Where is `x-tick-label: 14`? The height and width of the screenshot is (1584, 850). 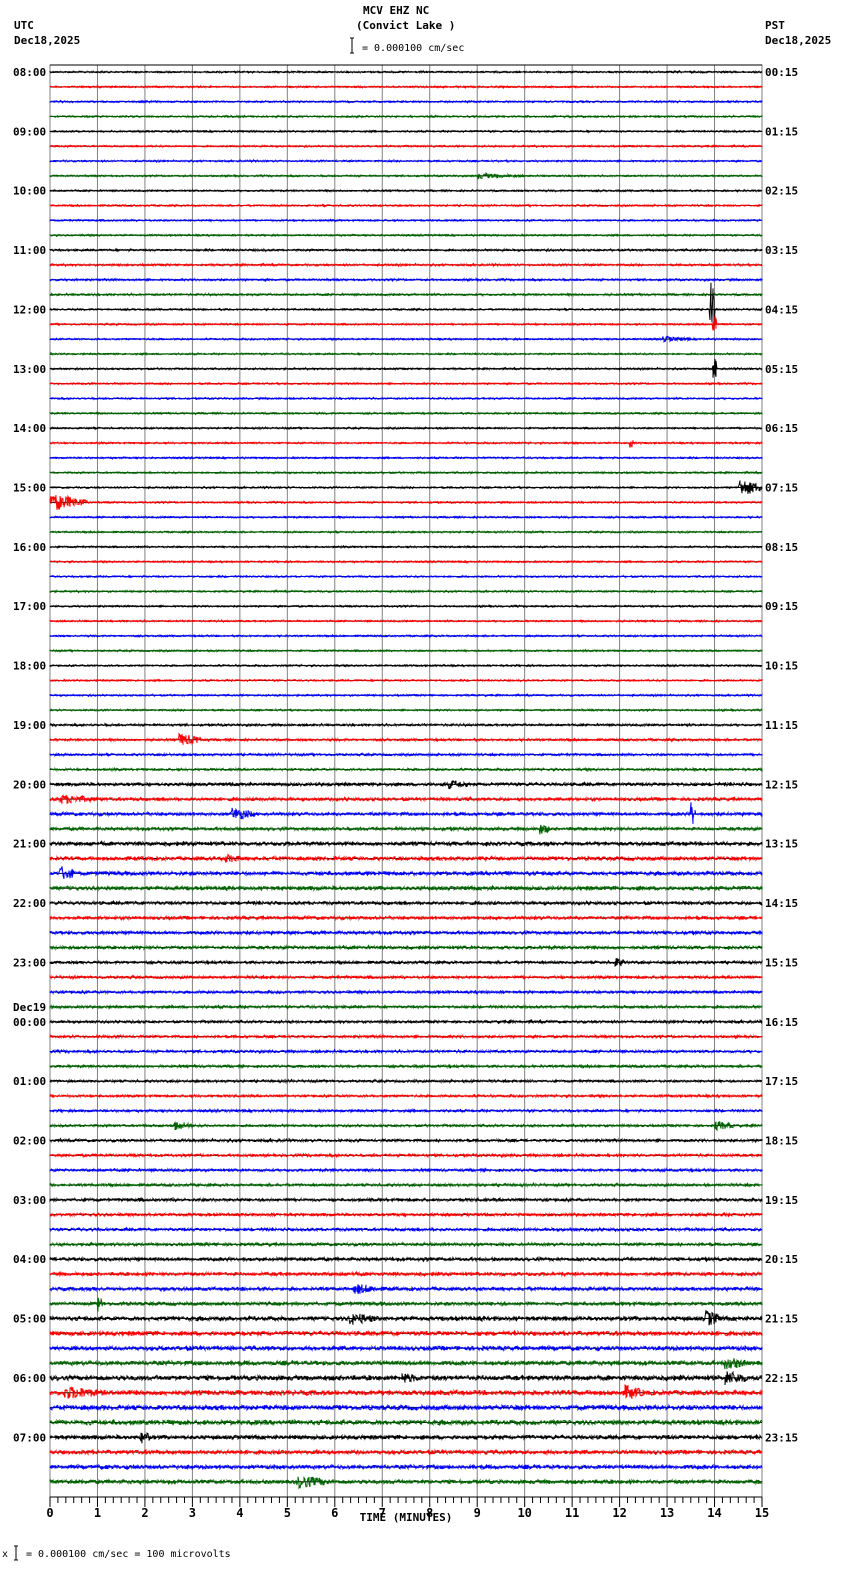
x-tick-label: 14 is located at coordinates (714, 1513).